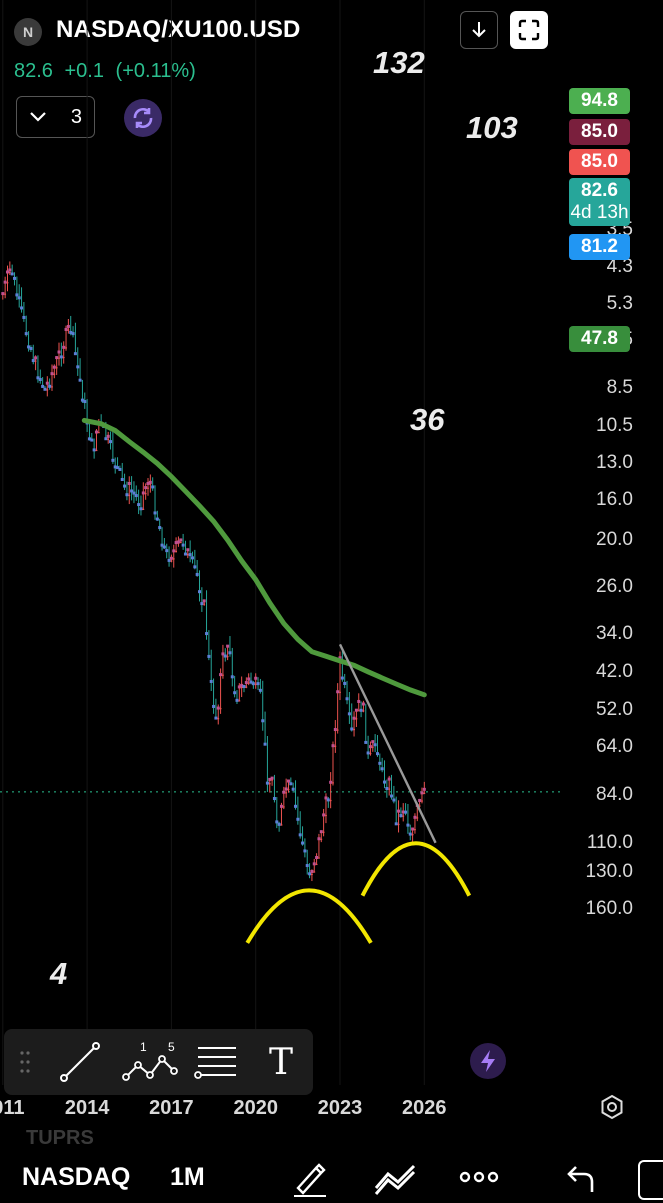  What do you see at coordinates (578, 1180) in the screenshot?
I see `undo-button` at bounding box center [578, 1180].